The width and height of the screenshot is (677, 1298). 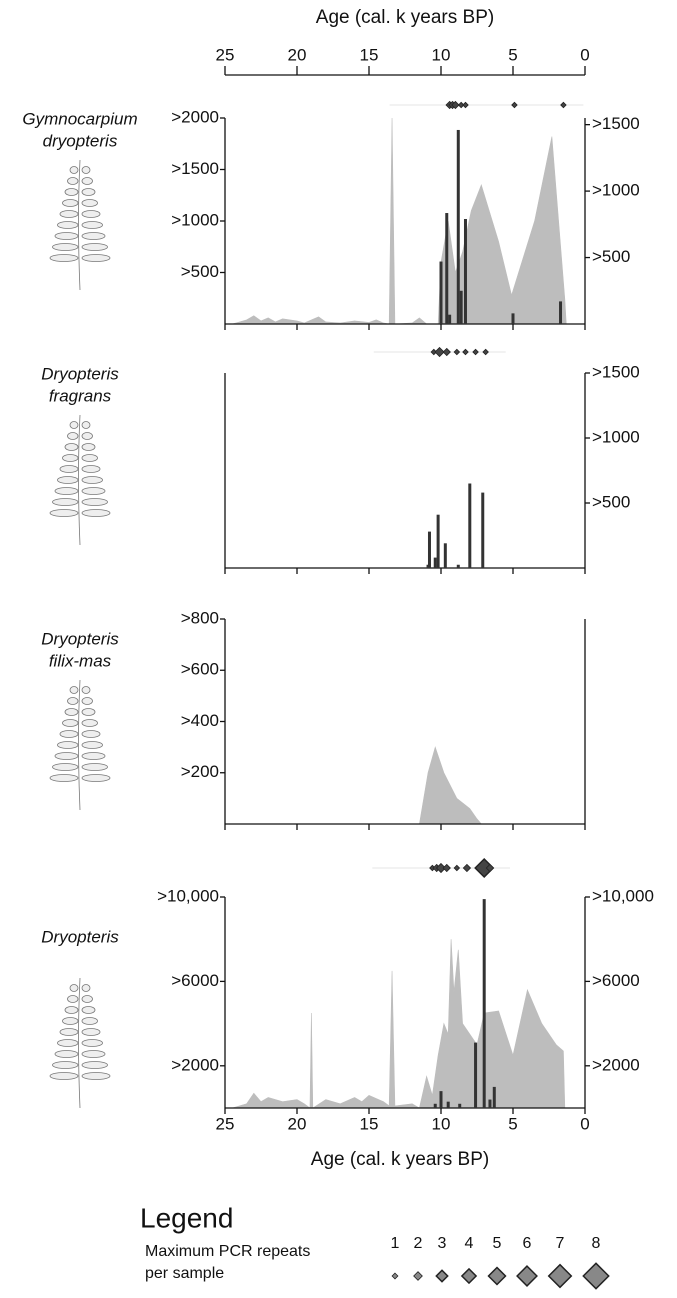 I want to click on x-tick-label: 0, so click(x=584, y=1123).